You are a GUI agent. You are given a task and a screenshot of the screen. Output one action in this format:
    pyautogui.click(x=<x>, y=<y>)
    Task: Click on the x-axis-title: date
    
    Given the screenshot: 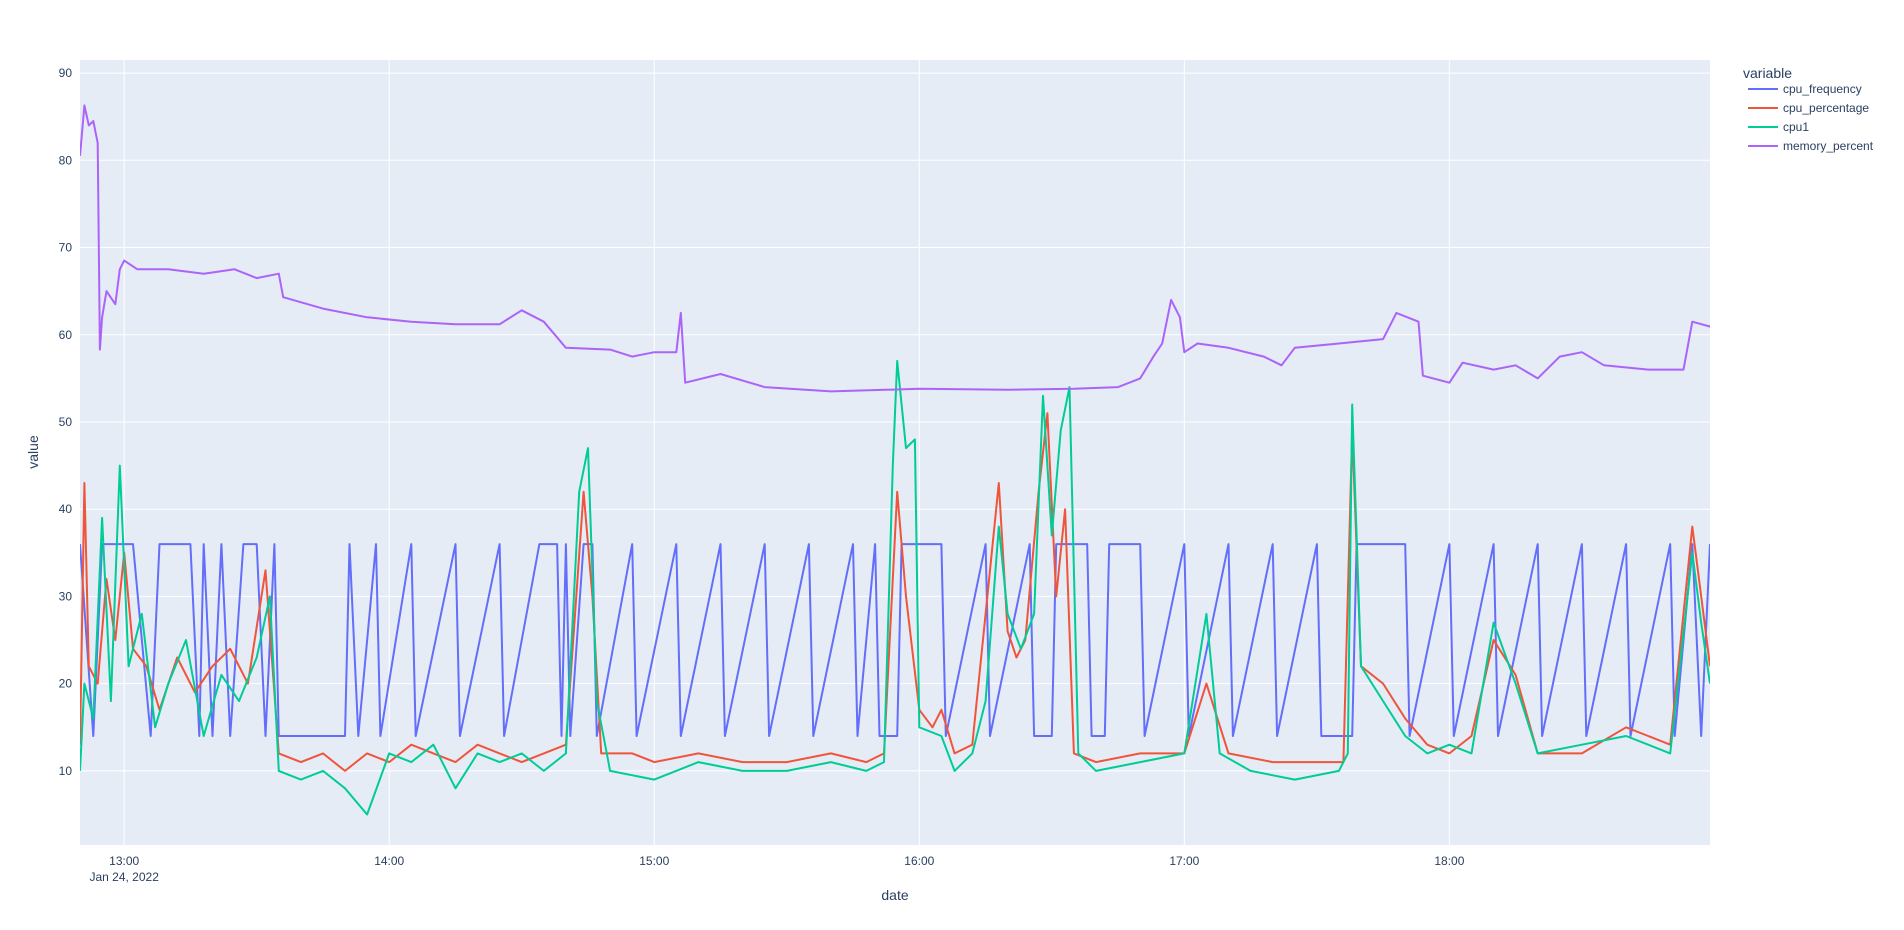 What is the action you would take?
    pyautogui.click(x=894, y=895)
    